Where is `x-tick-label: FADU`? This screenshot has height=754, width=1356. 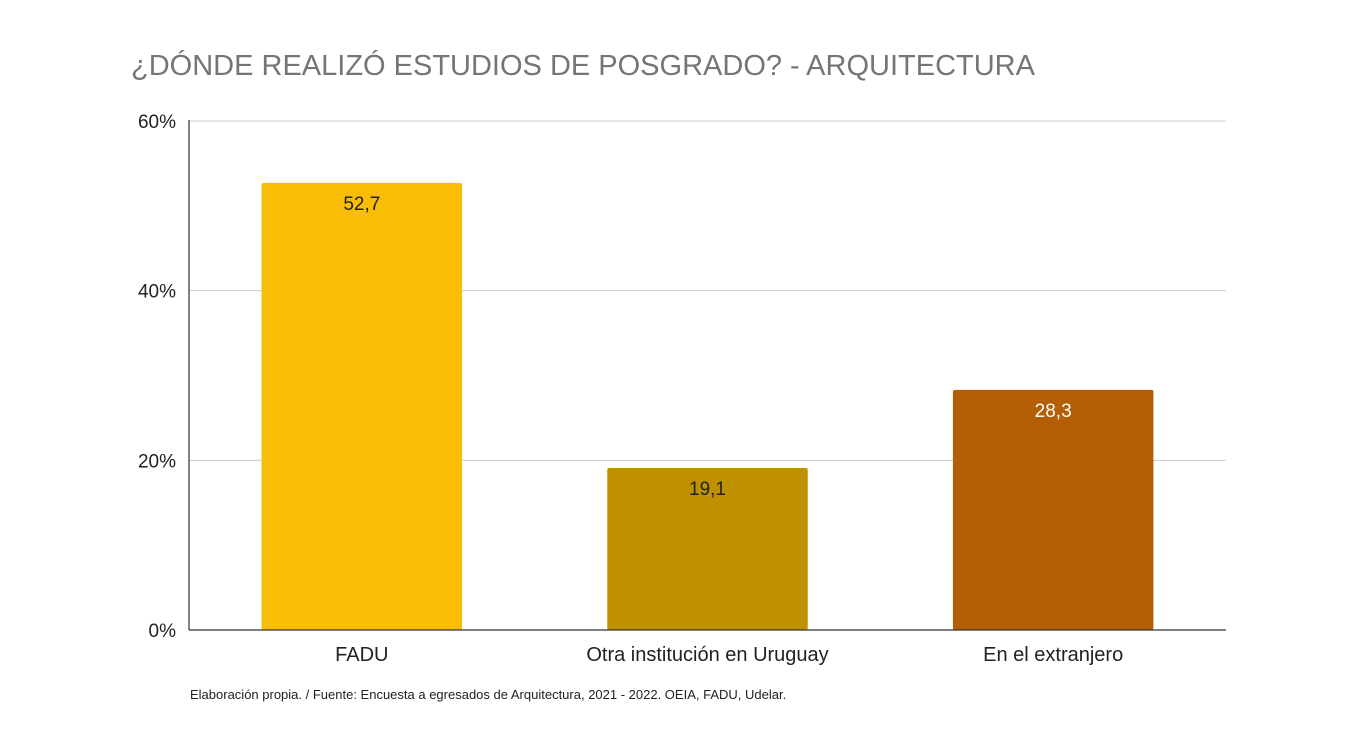
x-tick-label: FADU is located at coordinates (361, 655).